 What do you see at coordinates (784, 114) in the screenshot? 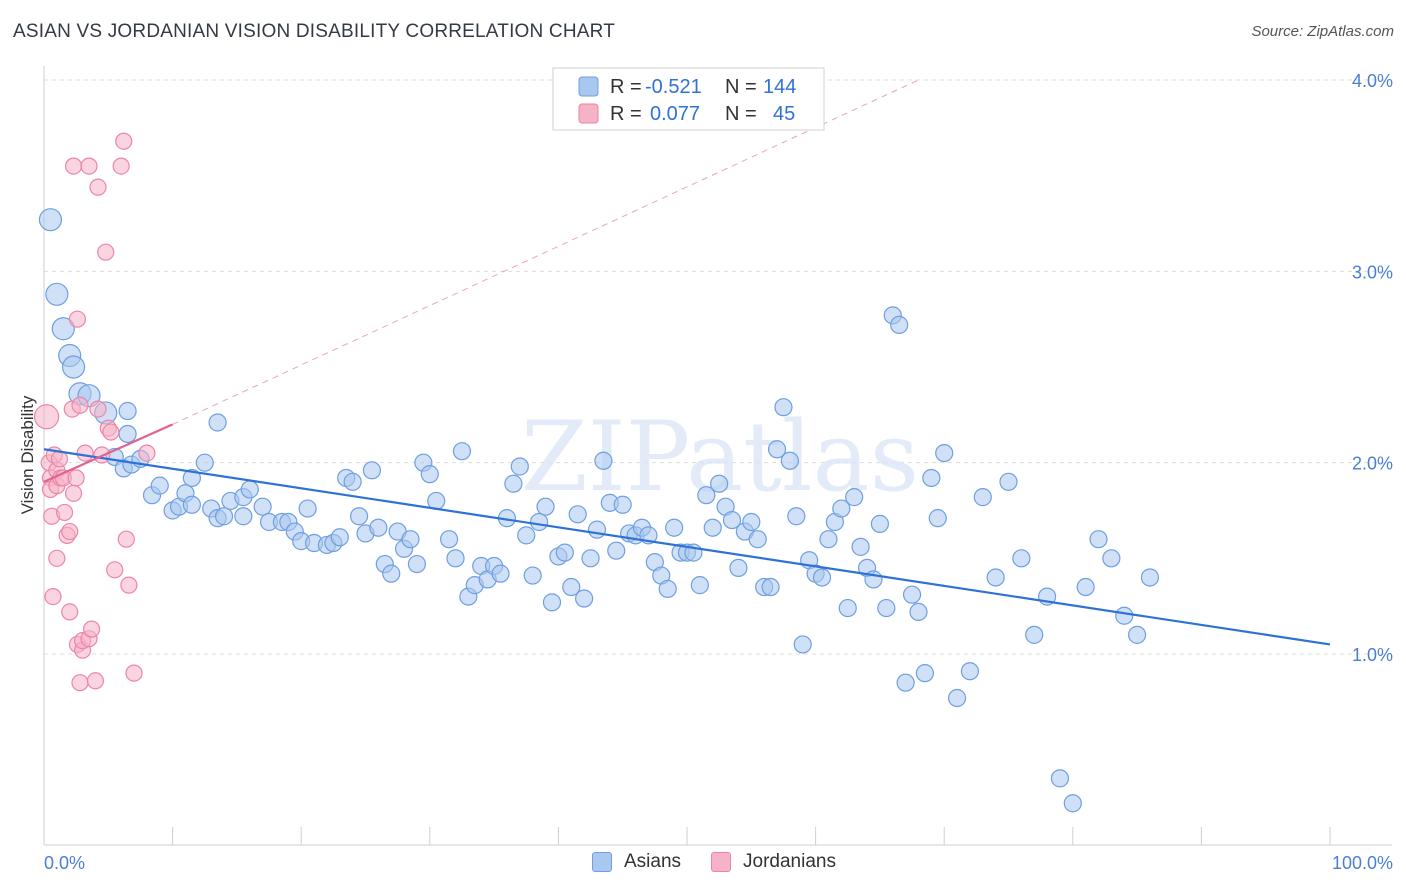
I see `legend-n-value-2: 45` at bounding box center [784, 114].